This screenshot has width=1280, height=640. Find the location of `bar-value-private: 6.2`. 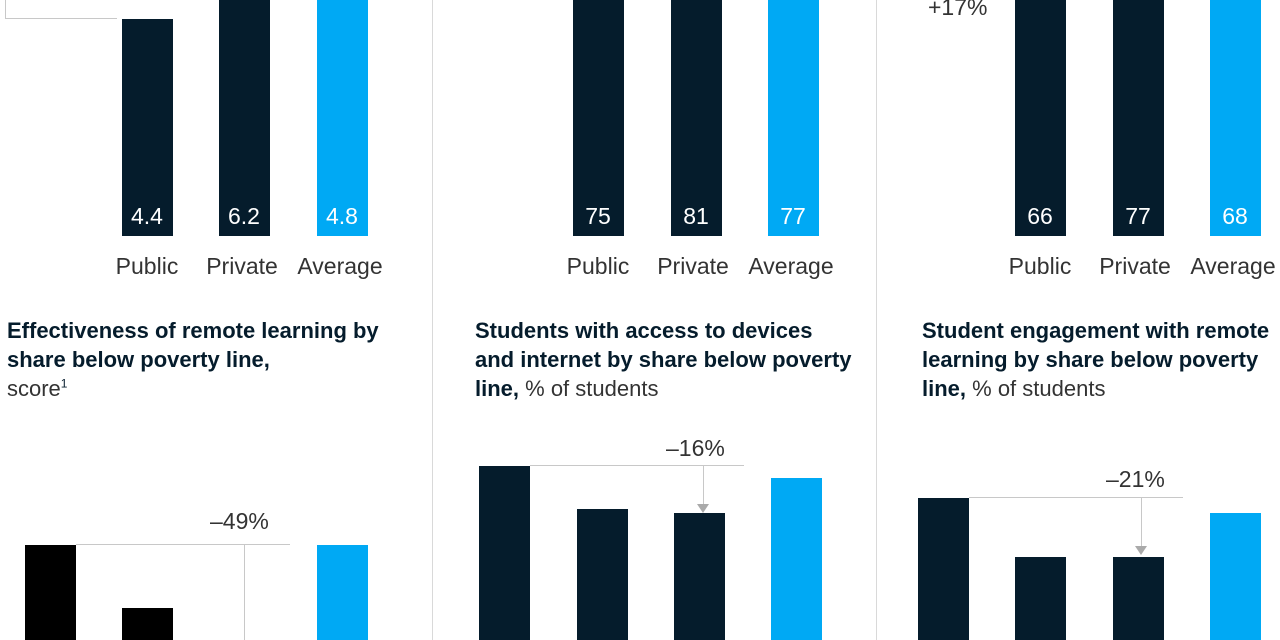

bar-value-private: 6.2 is located at coordinates (244, 216).